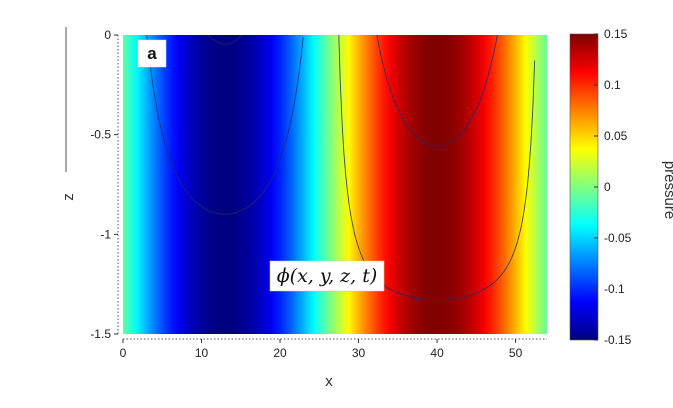  I want to click on panel-label-box, so click(152, 53).